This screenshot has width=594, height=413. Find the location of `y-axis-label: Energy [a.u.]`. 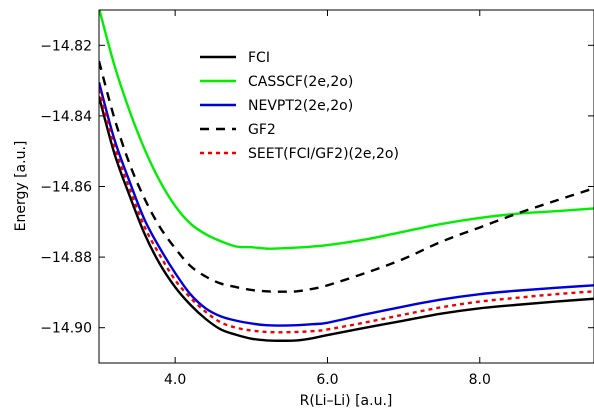

y-axis-label: Energy [a.u.] is located at coordinates (21, 186).